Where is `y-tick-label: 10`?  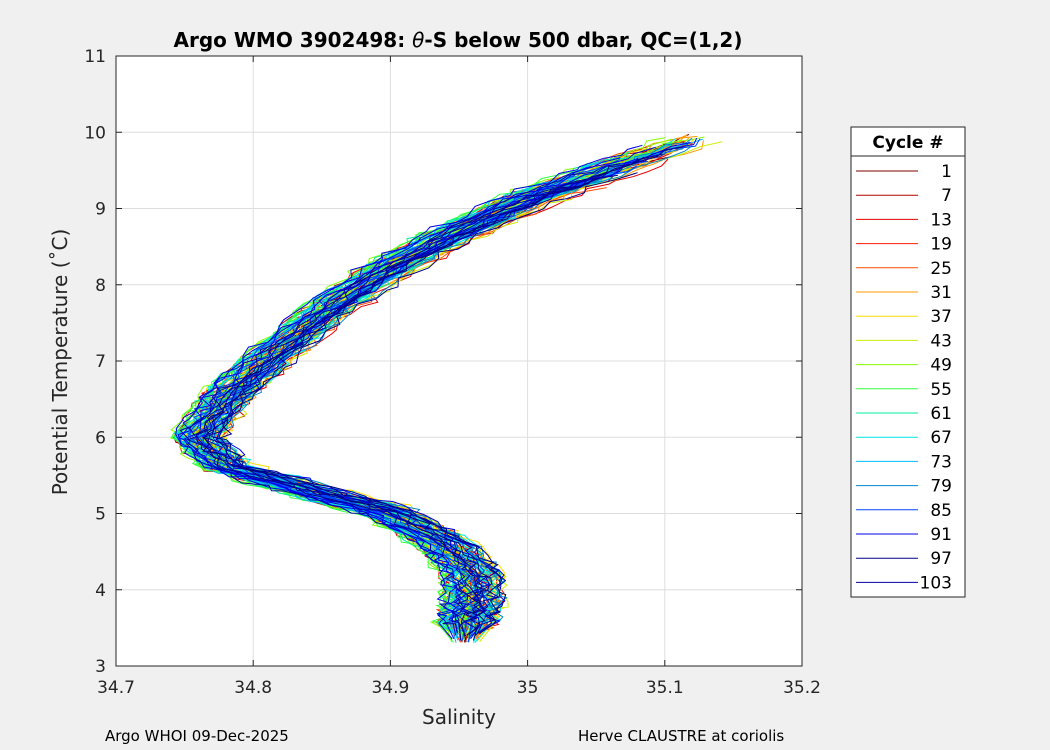
y-tick-label: 10 is located at coordinates (95, 133).